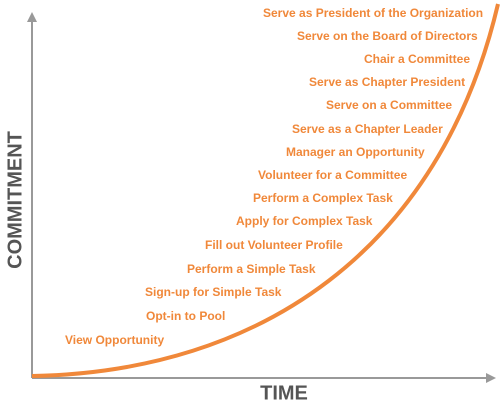 The image size is (500, 404). Describe the element at coordinates (417, 59) in the screenshot. I see `step-label: Chair a Committee` at that location.